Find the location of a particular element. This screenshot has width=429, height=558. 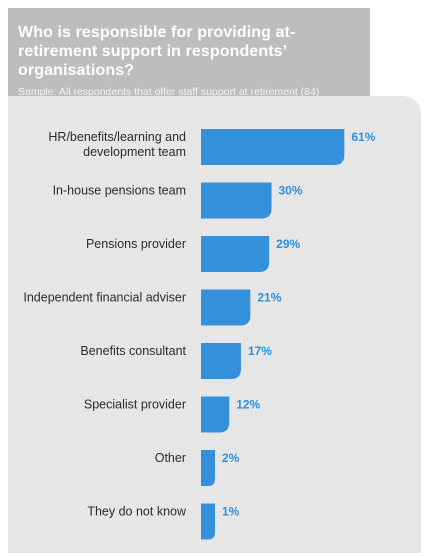

category-label-4: Independent financial adviser is located at coordinates (104, 298).